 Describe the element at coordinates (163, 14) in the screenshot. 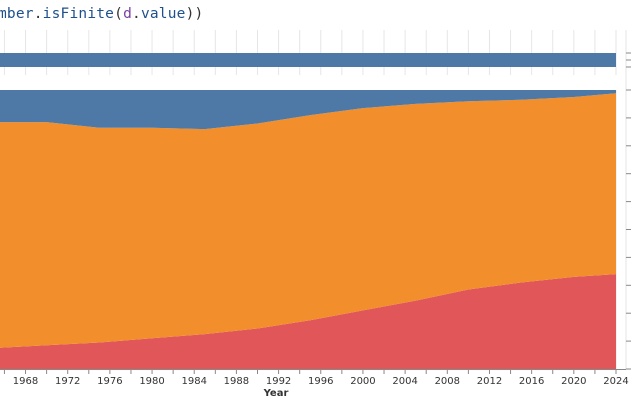

I see `code-token: value` at that location.